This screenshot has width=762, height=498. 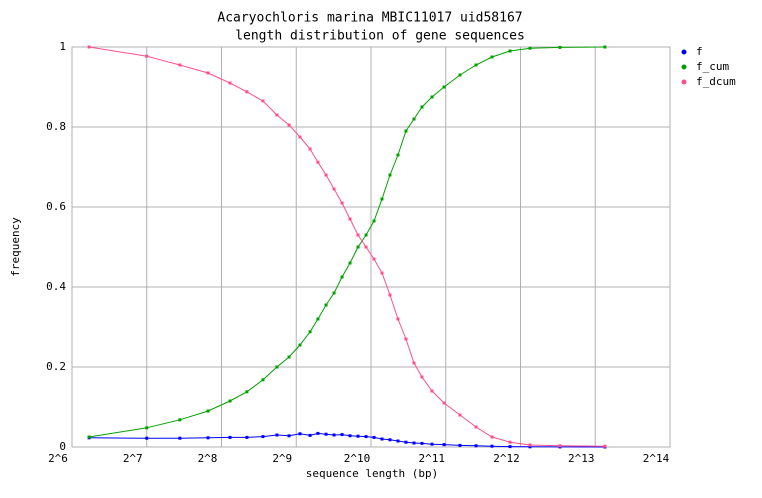 What do you see at coordinates (62, 46) in the screenshot?
I see `y-tick-label: 1` at bounding box center [62, 46].